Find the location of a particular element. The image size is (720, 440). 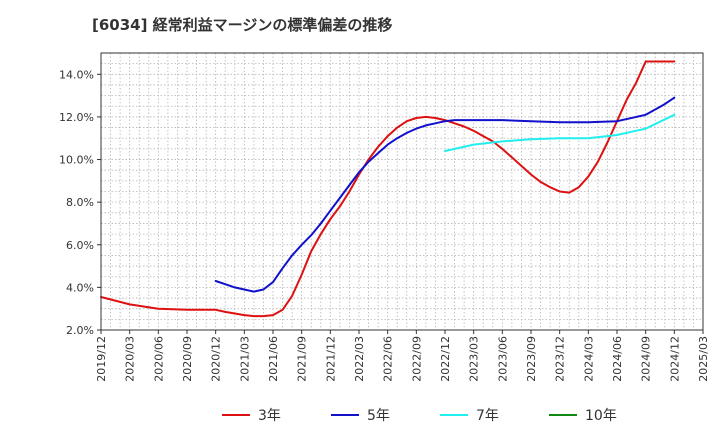

x-tick-label: 2021/12 is located at coordinates (330, 359).